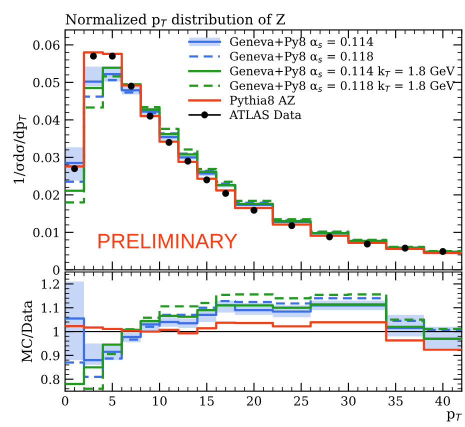 The width and height of the screenshot is (465, 427). What do you see at coordinates (395, 401) in the screenshot?
I see `x-tick-label: 35` at bounding box center [395, 401].